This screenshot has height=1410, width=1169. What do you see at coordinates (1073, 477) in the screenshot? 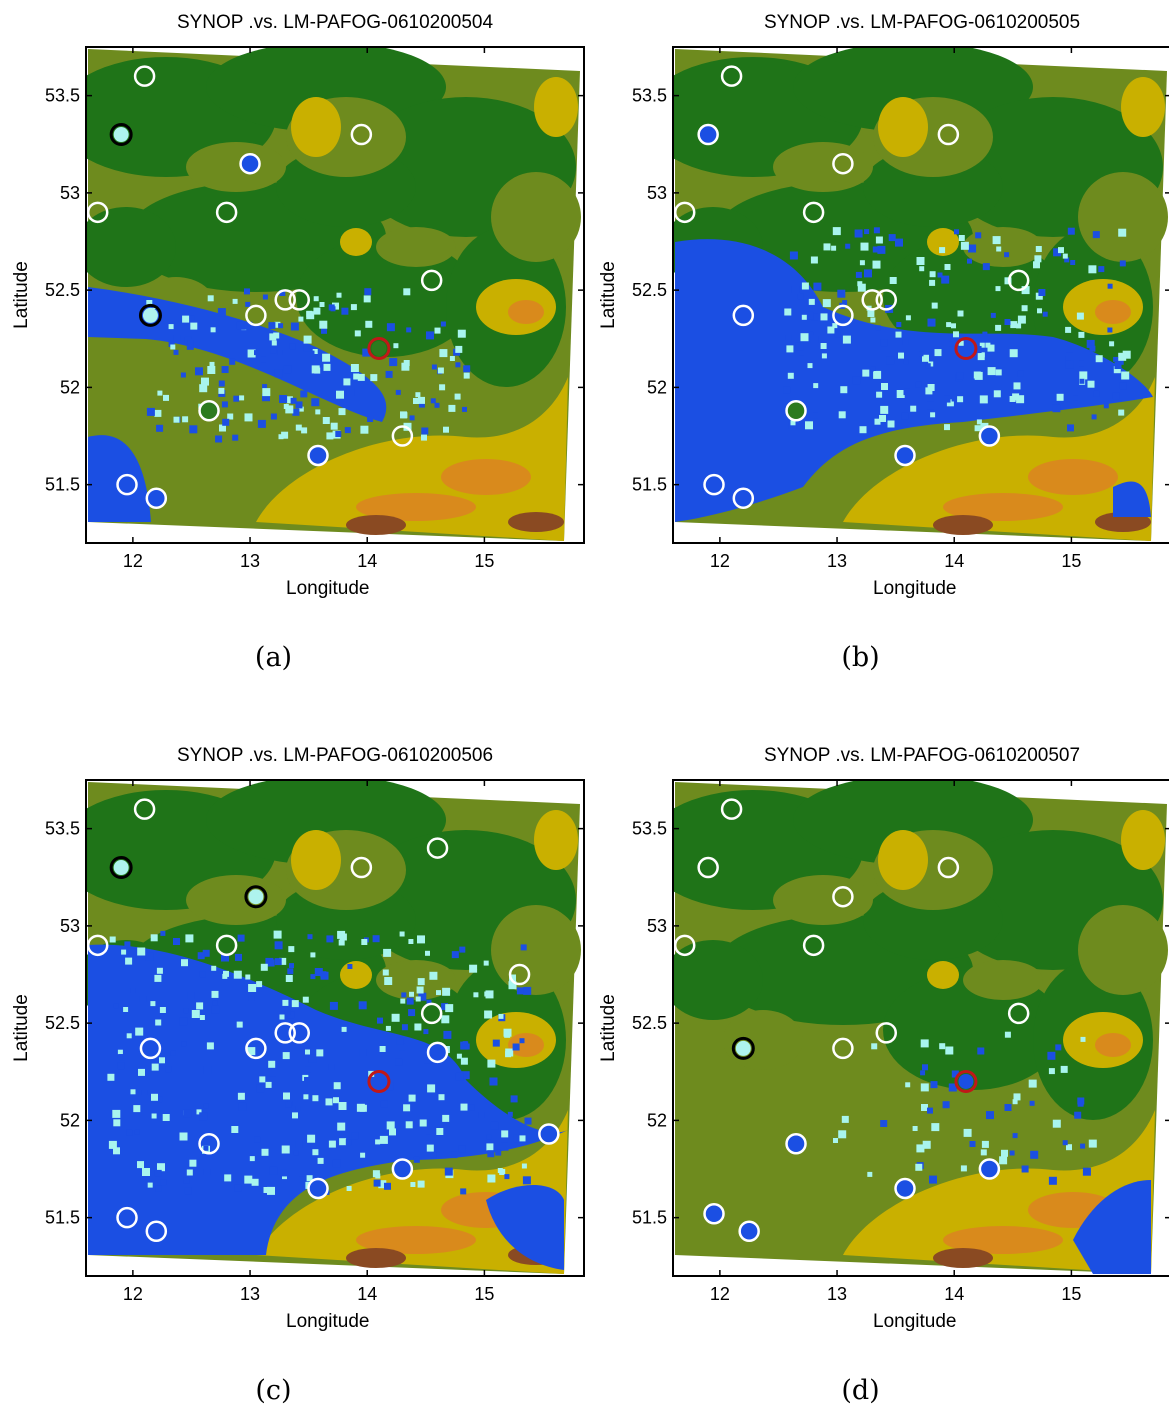
I see `mountain-region` at bounding box center [1073, 477].